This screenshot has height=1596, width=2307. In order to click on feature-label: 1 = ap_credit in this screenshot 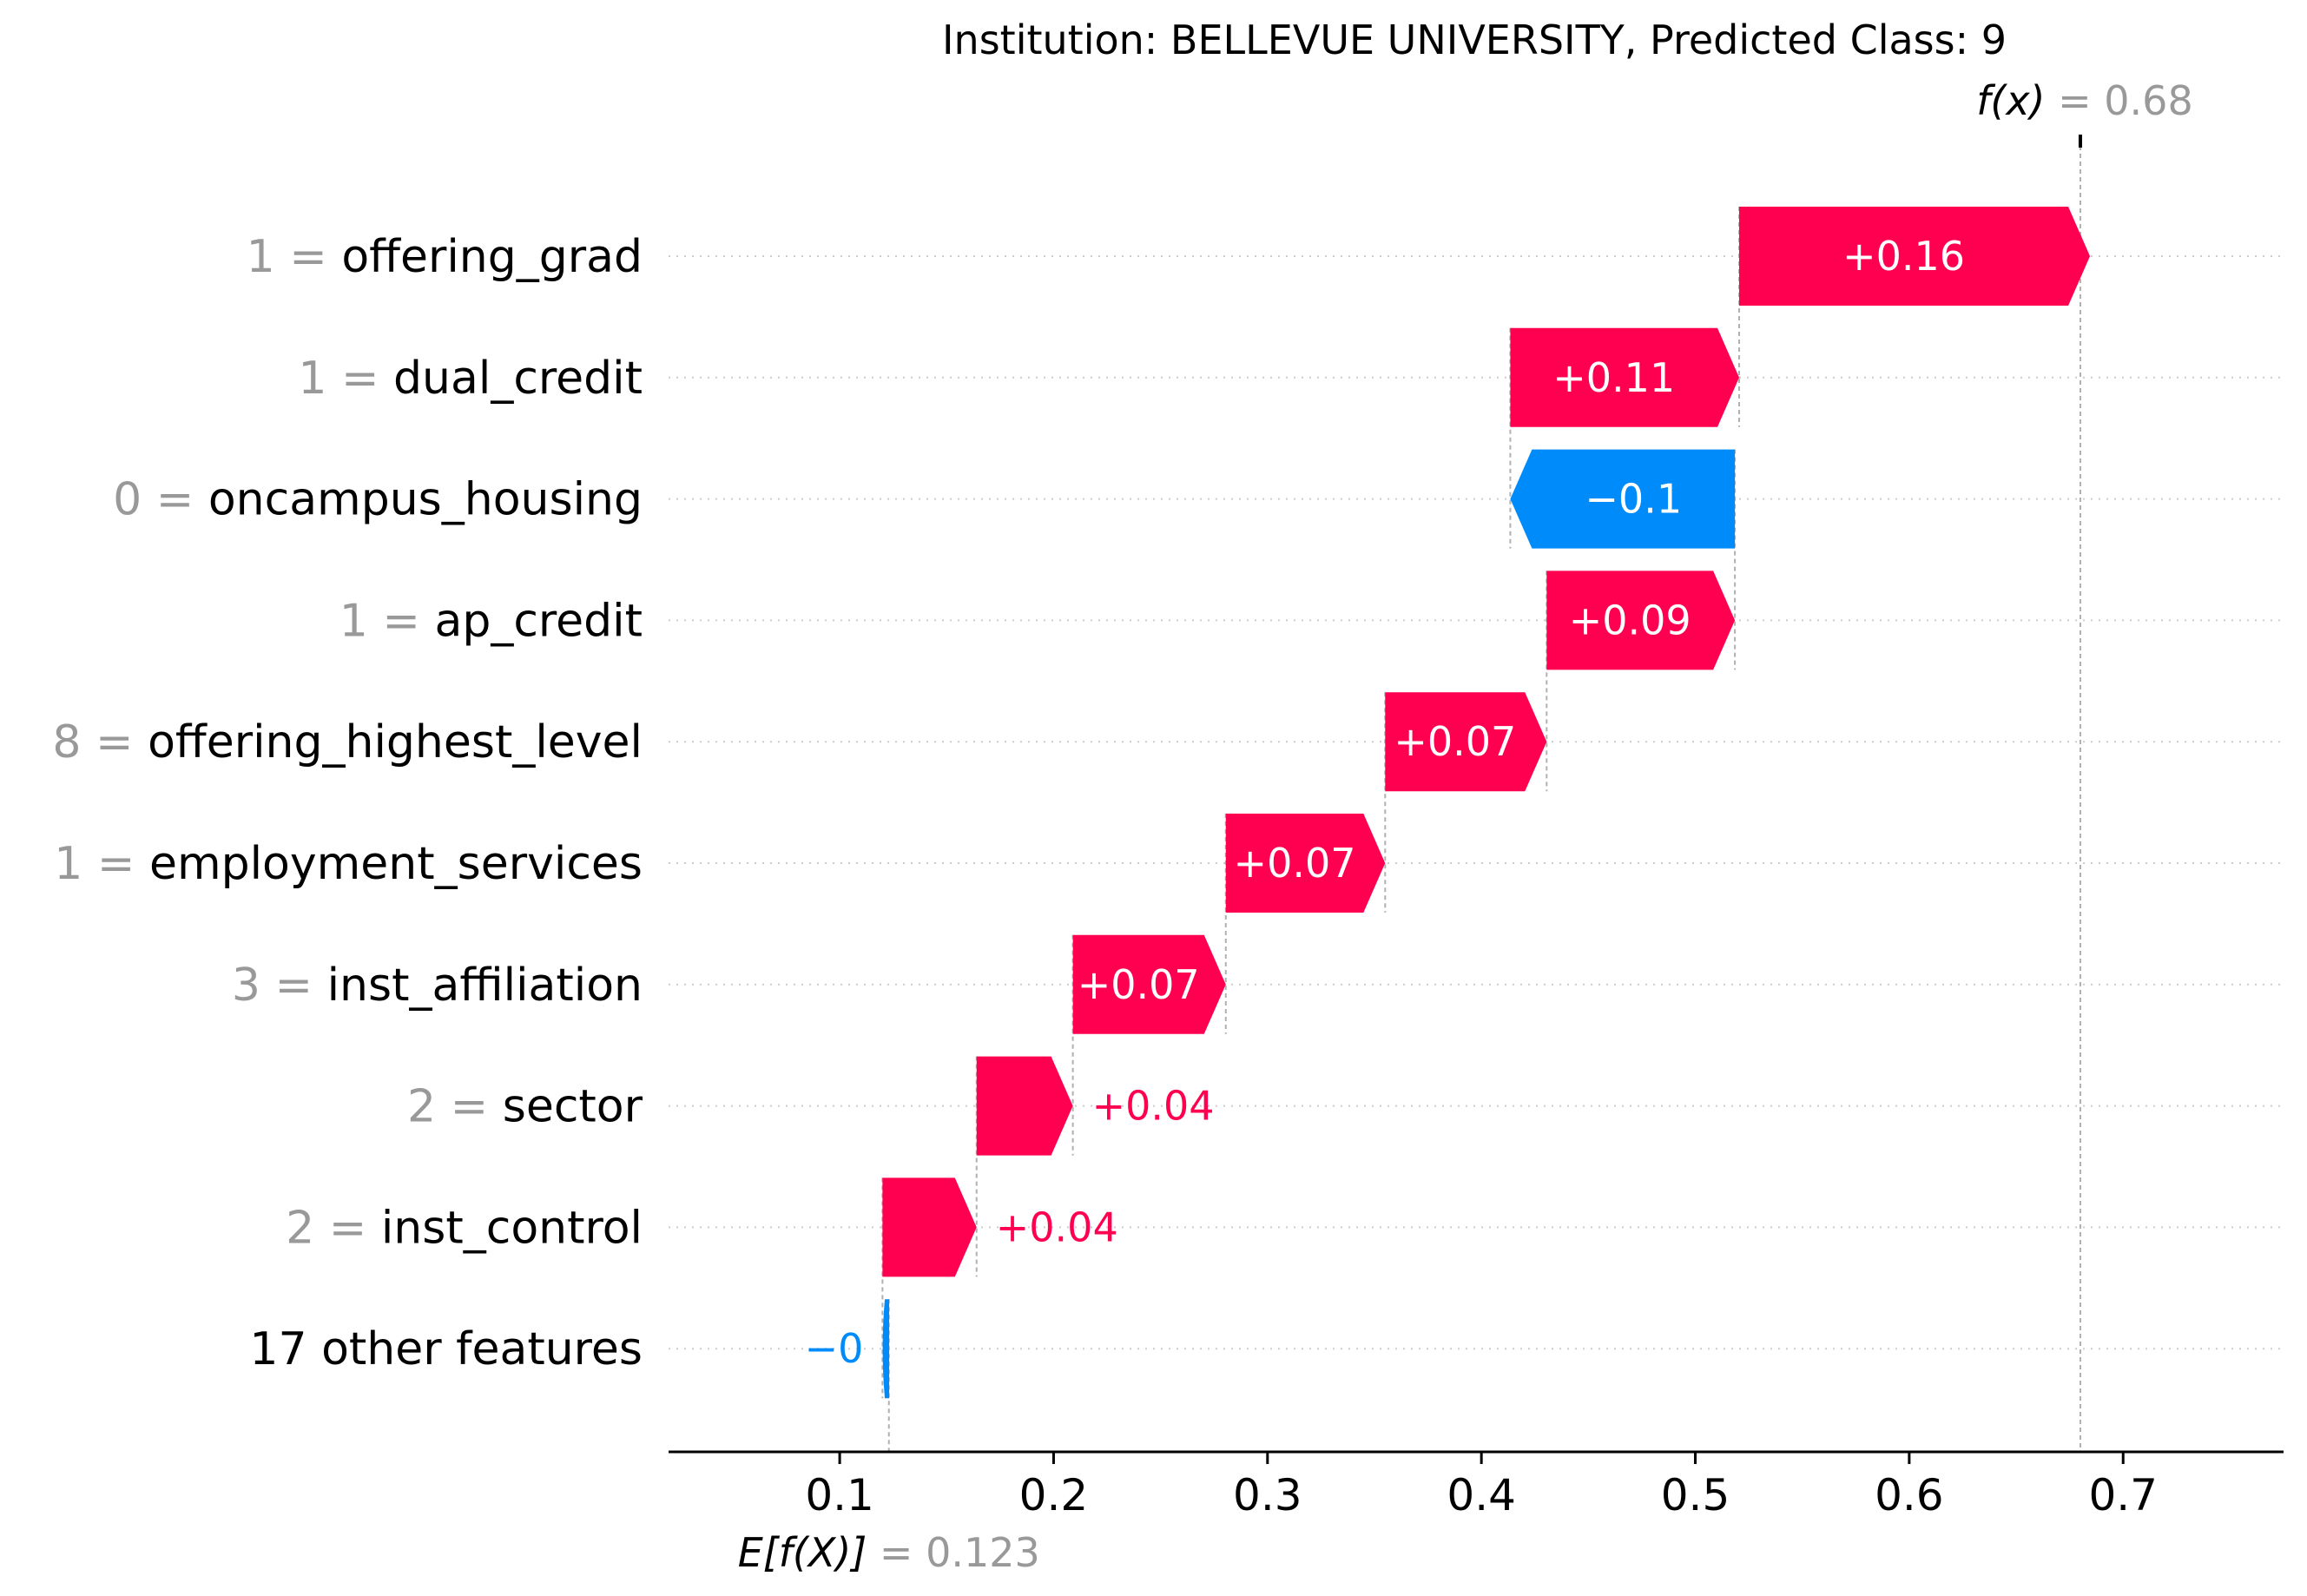, I will do `click(491, 621)`.